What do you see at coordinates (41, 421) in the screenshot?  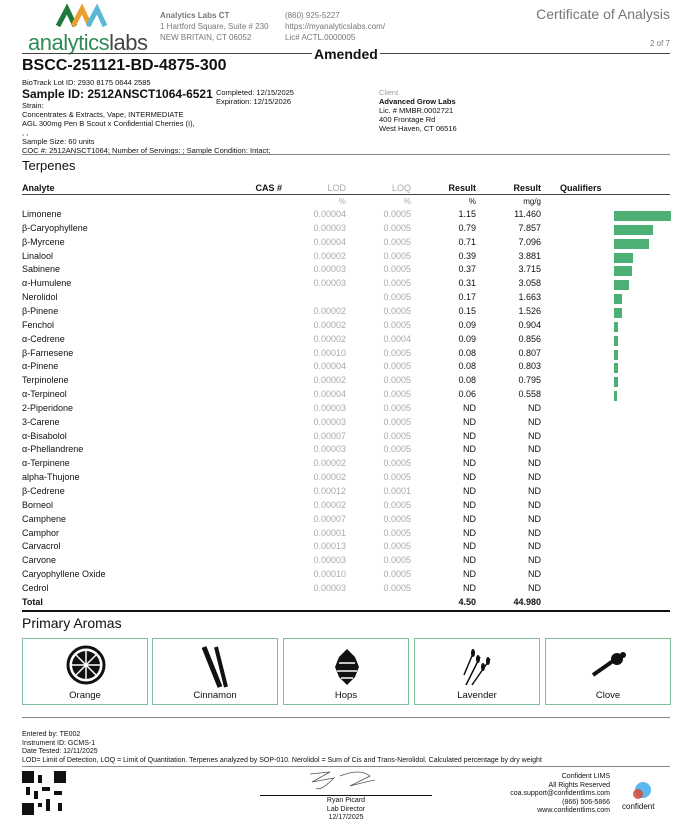 I see `analyte-name: 3-Carene` at bounding box center [41, 421].